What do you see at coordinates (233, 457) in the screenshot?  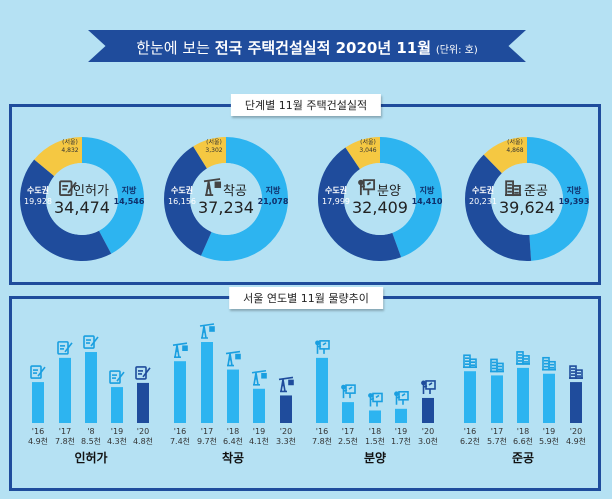 I see `bar-group-label: 착공` at bounding box center [233, 457].